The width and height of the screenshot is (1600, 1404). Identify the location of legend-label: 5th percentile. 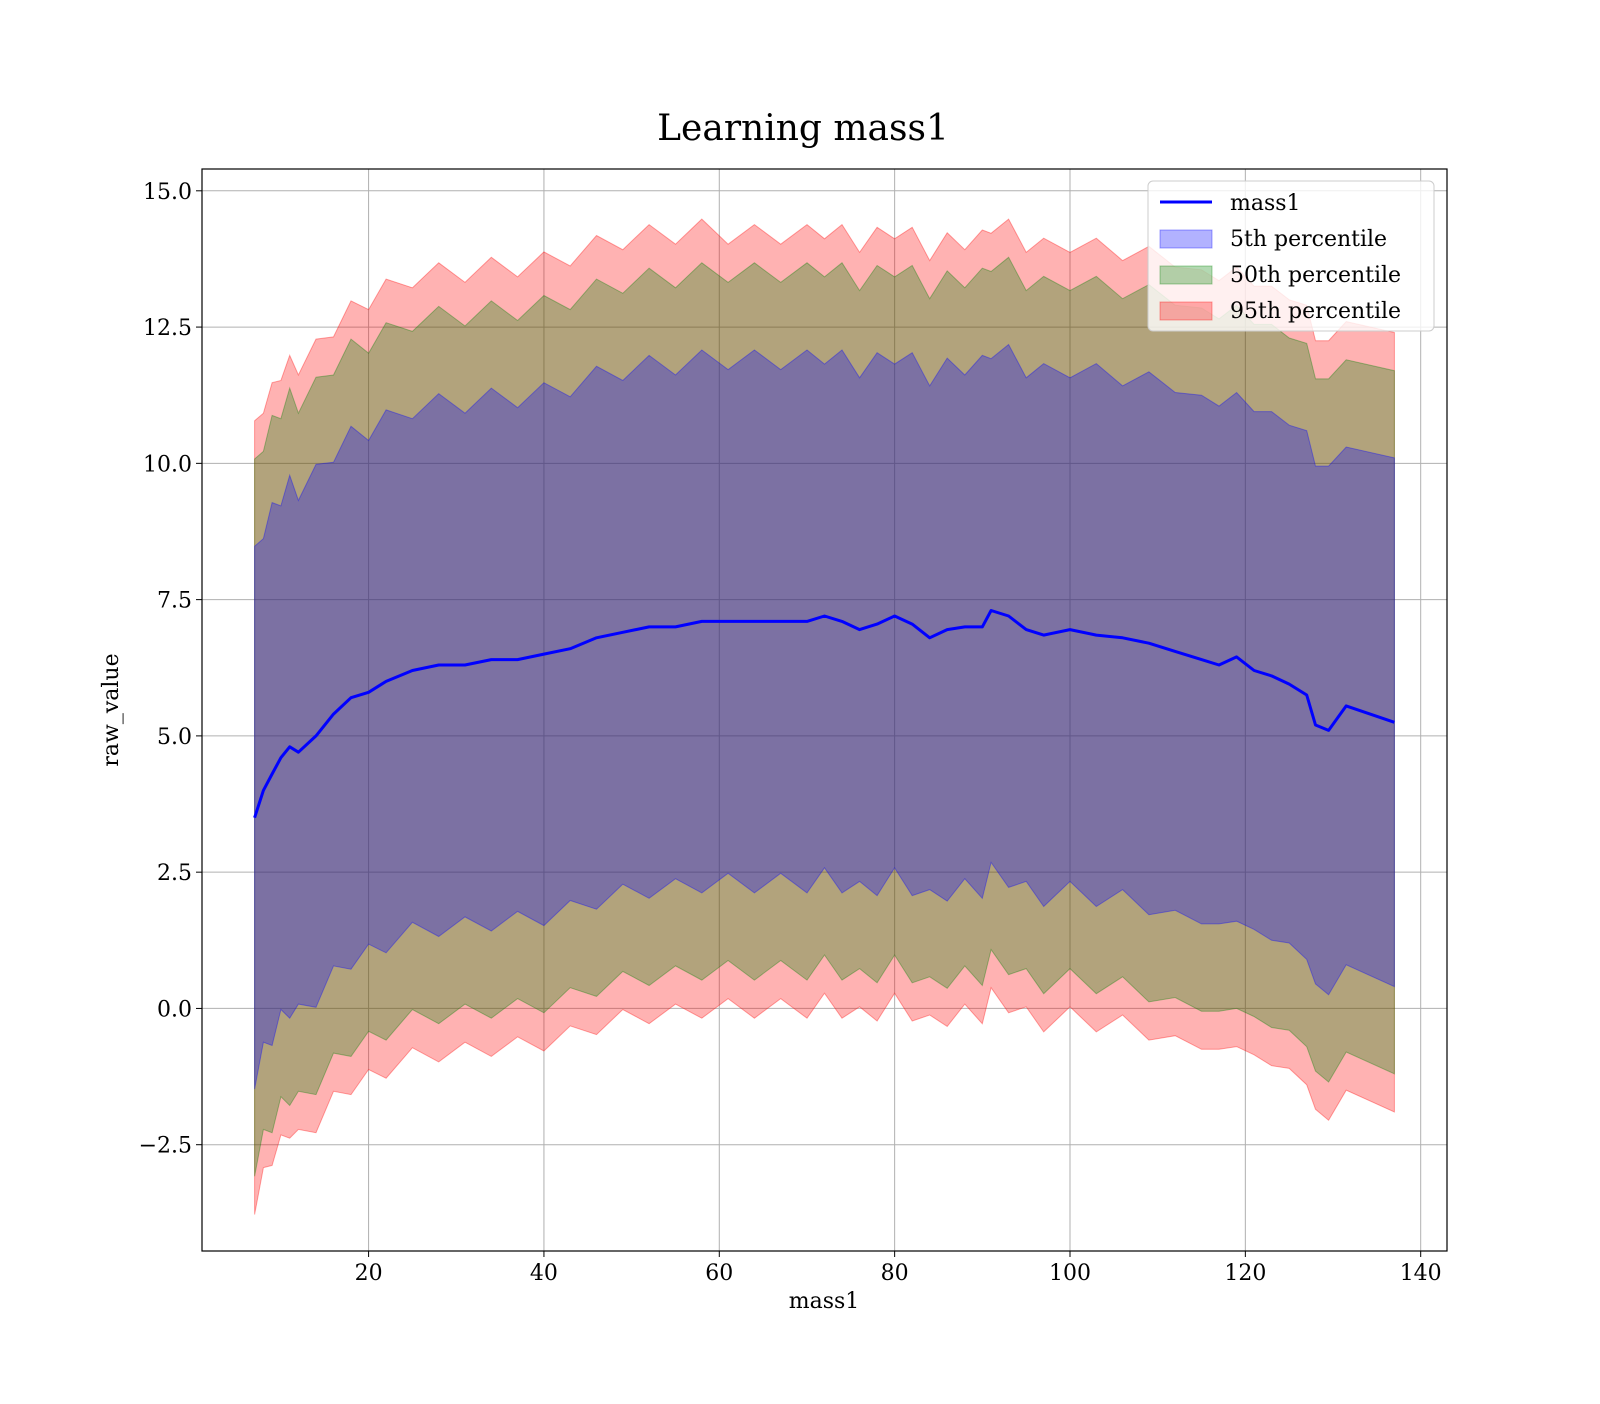
(1308, 239).